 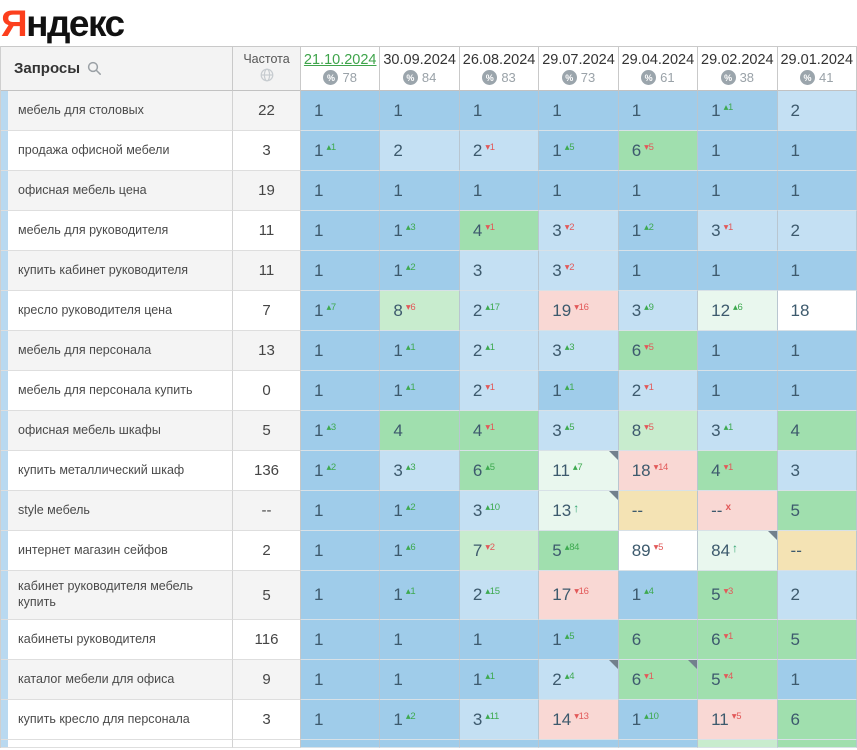 What do you see at coordinates (117, 511) in the screenshot?
I see `query-cell: style мебель` at bounding box center [117, 511].